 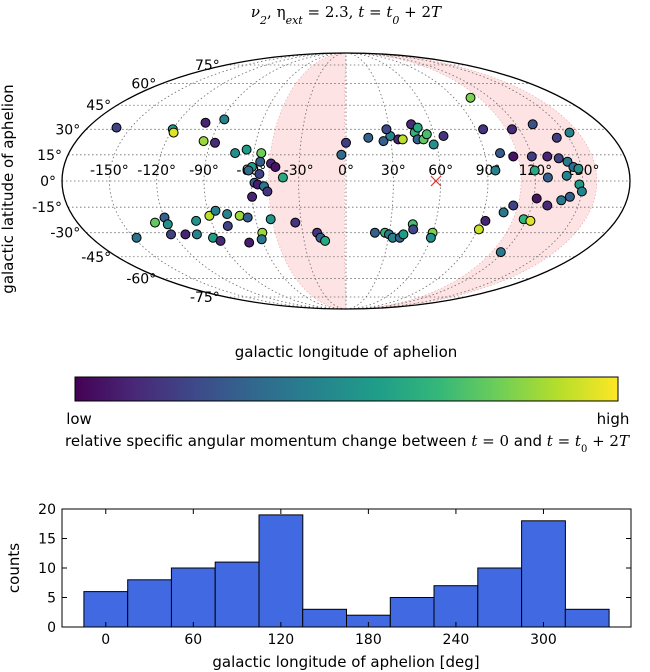 I want to click on lat-tick-label: -75°, so click(x=205, y=298).